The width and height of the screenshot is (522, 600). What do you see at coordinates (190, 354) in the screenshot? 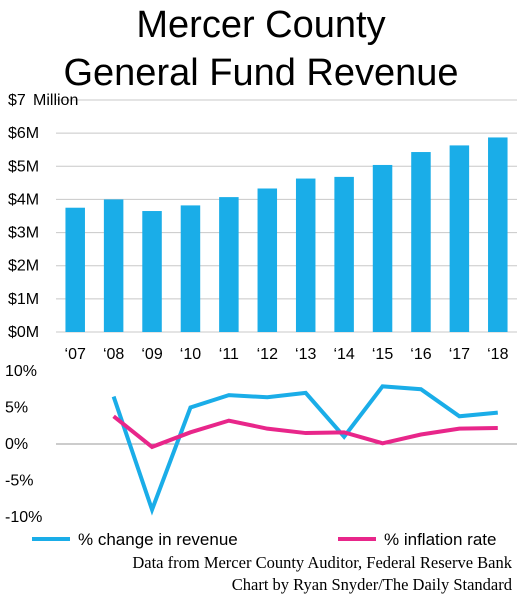
I see `bar-x-tick-label: ‘10` at bounding box center [190, 354].